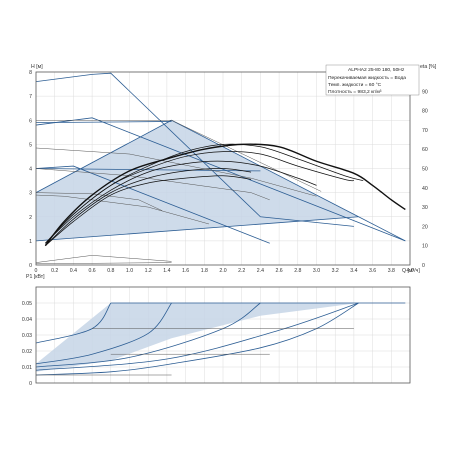 The width and height of the screenshot is (450, 450). I want to click on head-y-tick-label: 0, so click(30, 266).